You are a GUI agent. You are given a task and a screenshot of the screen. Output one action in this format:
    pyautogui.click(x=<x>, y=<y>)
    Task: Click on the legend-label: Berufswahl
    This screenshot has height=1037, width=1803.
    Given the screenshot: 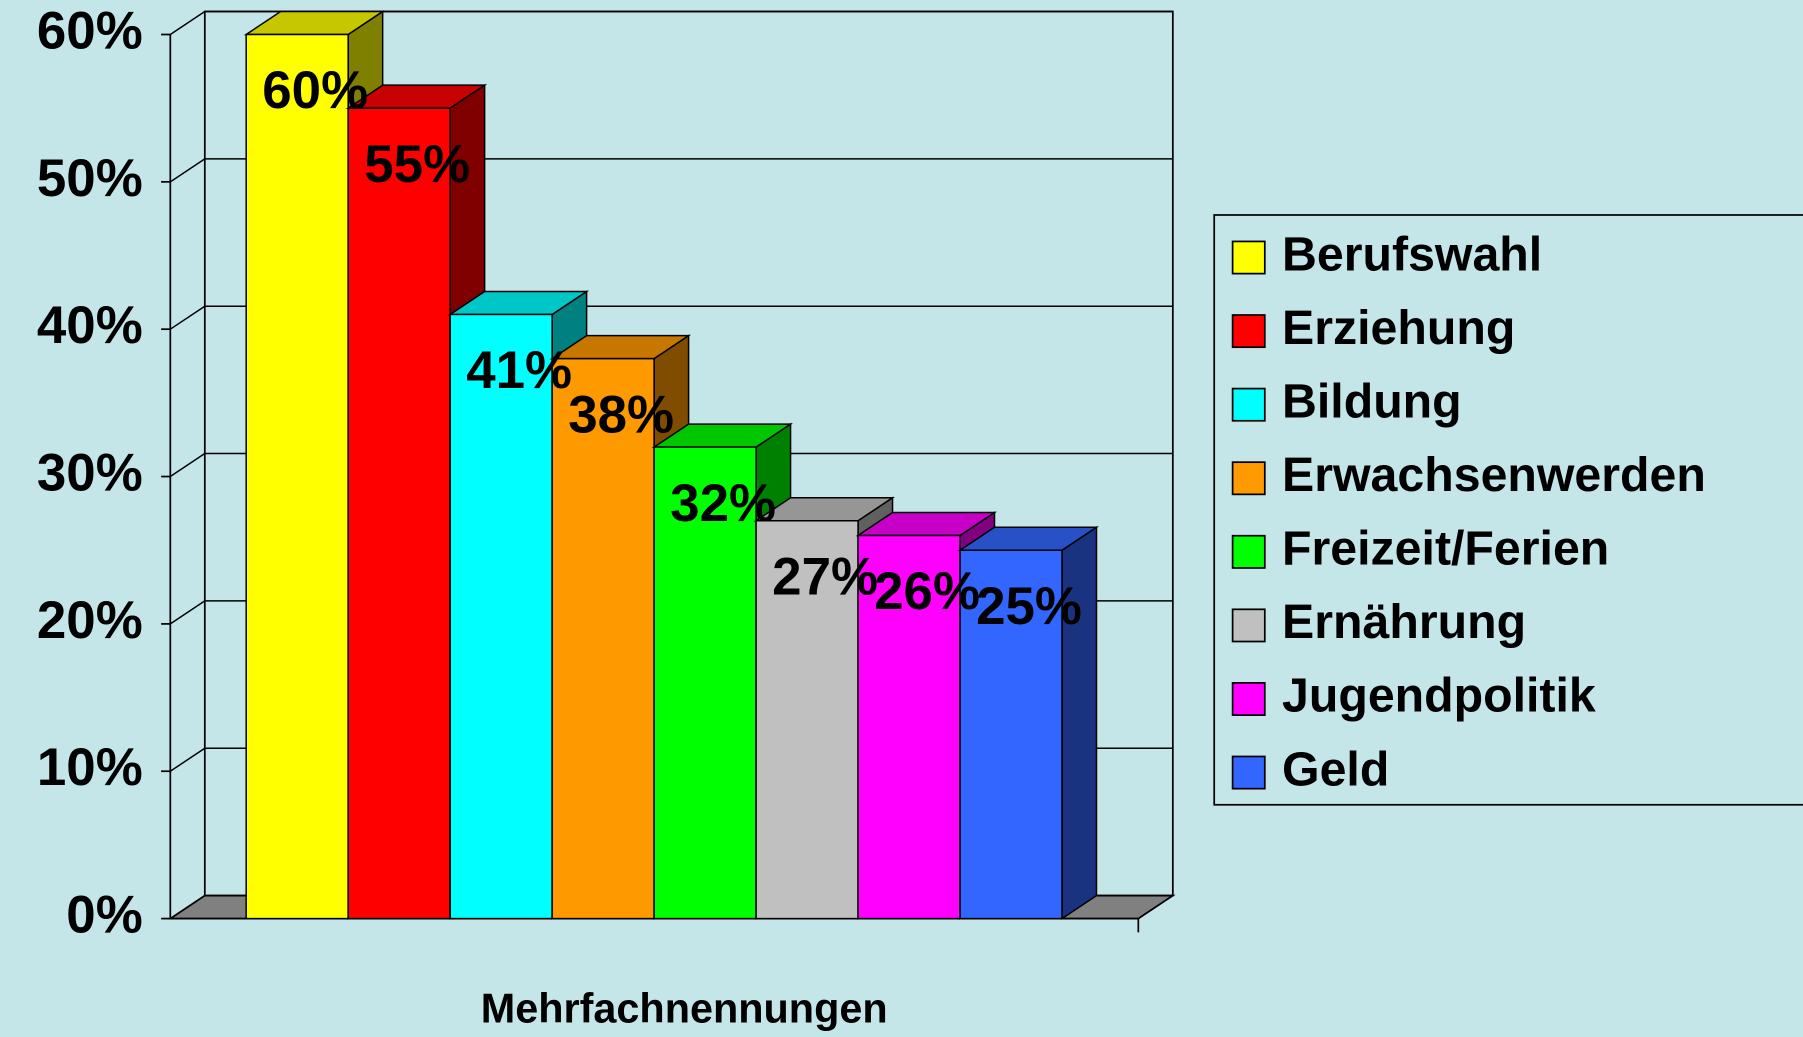 What is the action you would take?
    pyautogui.click(x=1412, y=254)
    